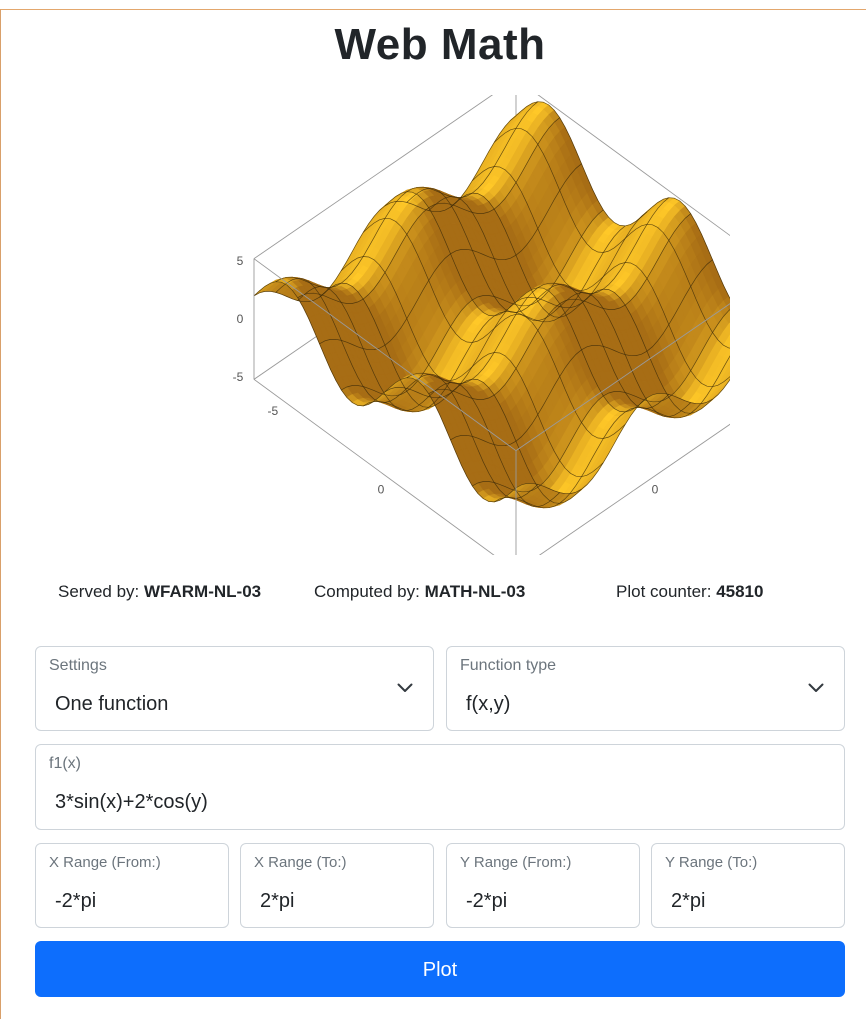 This screenshot has width=866, height=1019. Describe the element at coordinates (543, 885) in the screenshot. I see `y-range-from-input: Y Range (From:) -2*pi` at that location.